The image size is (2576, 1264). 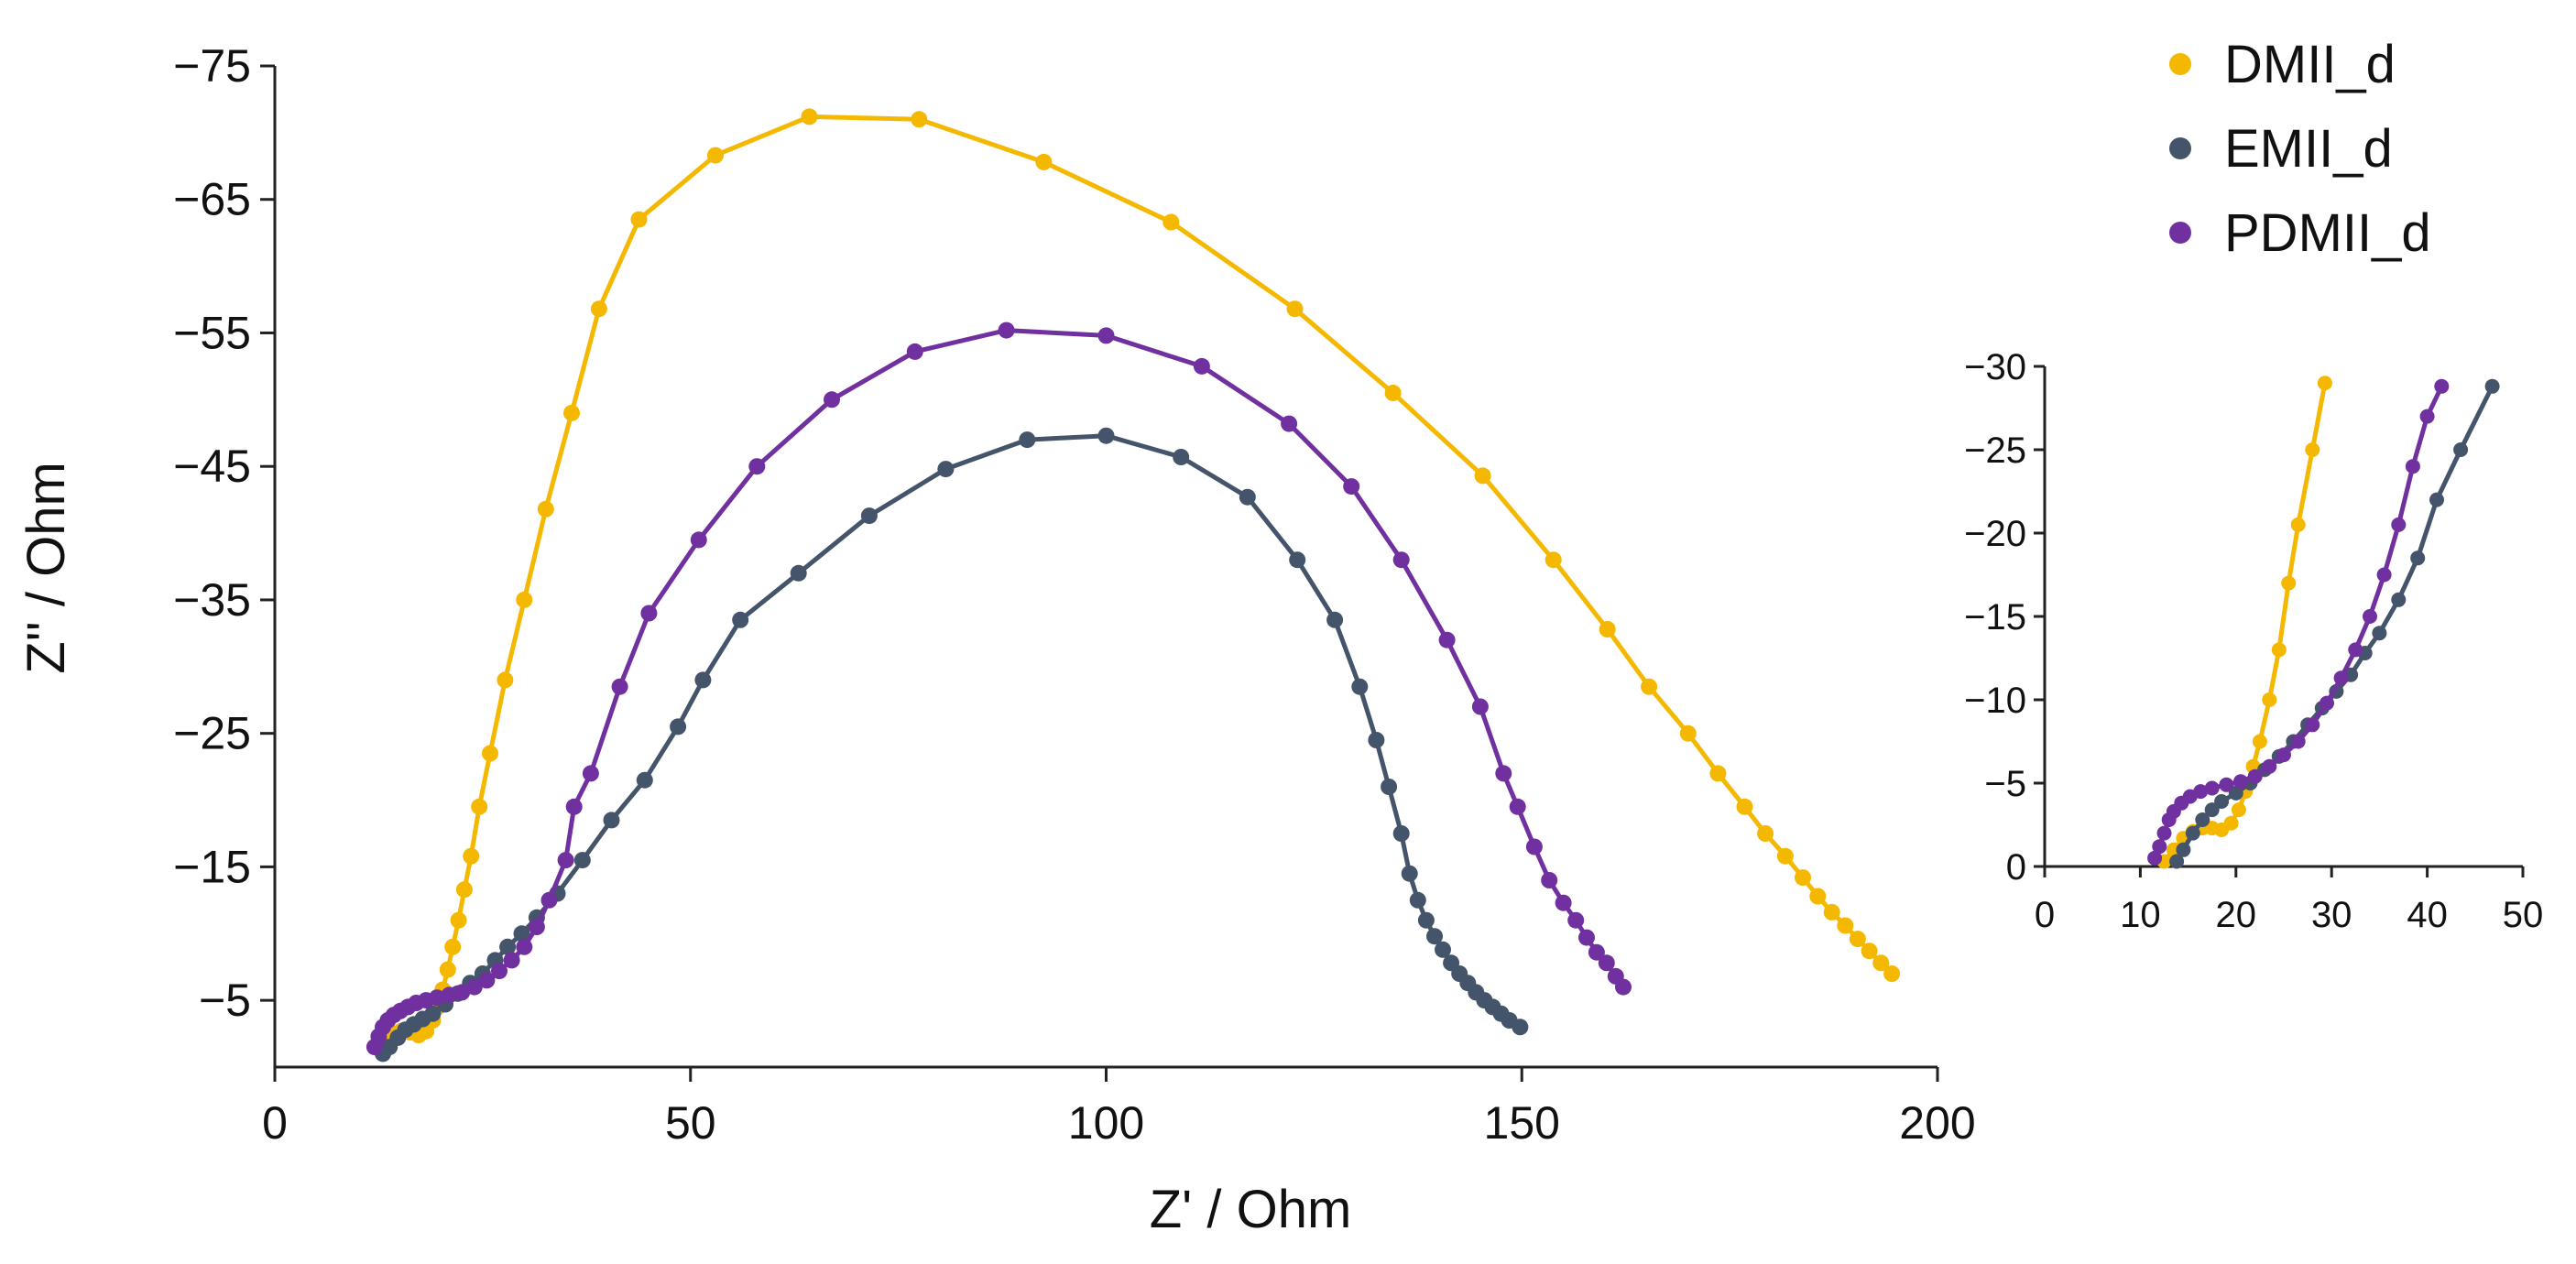 I want to click on main-y-tick-label: −15, so click(x=212, y=867).